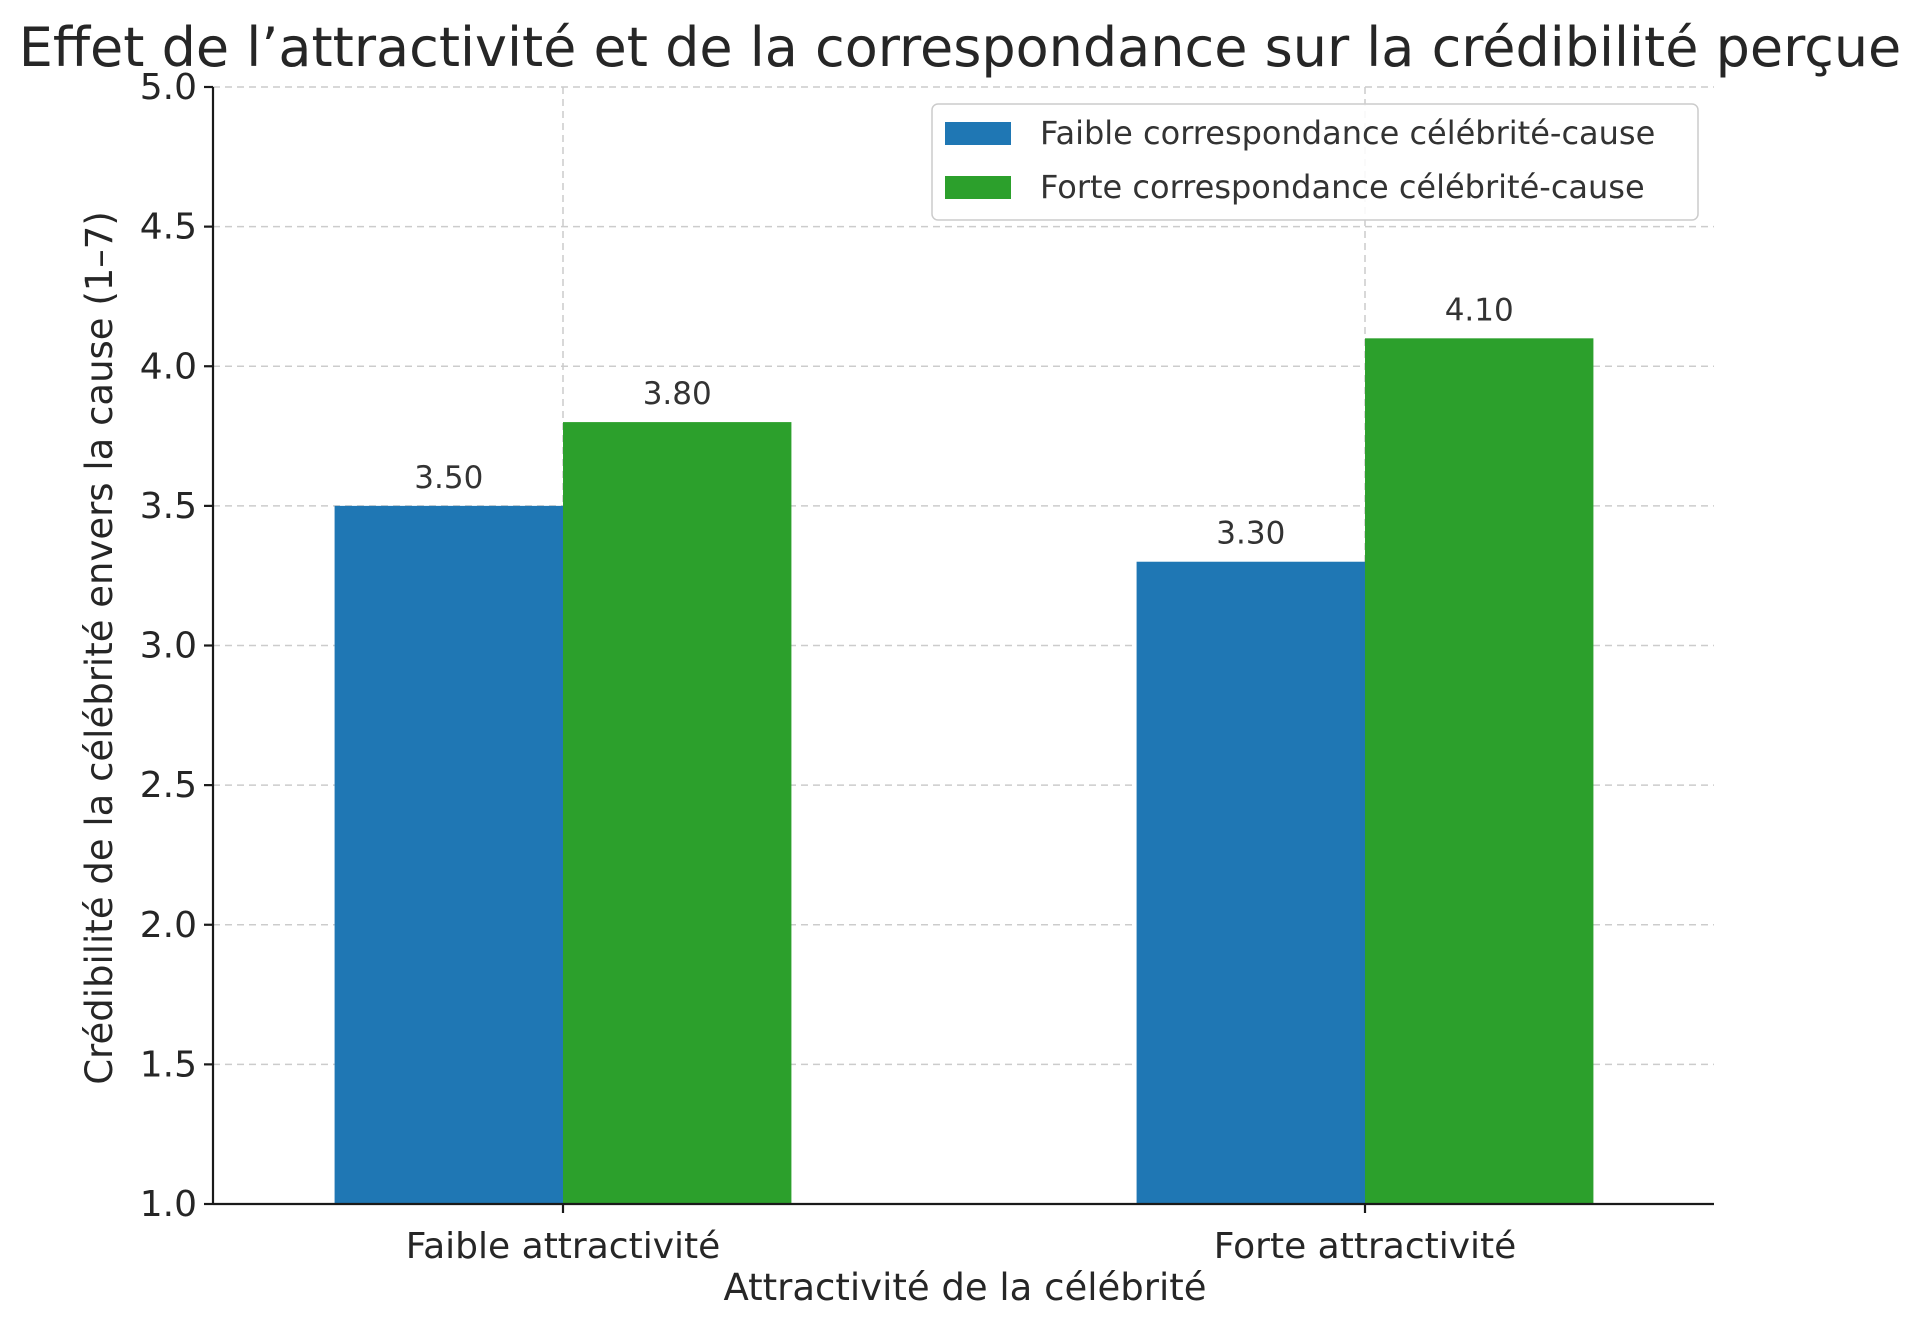 This screenshot has width=1920, height=1330. What do you see at coordinates (1347, 133) in the screenshot?
I see `legend-entry-label: Faible correspondance célébrité-cause` at bounding box center [1347, 133].